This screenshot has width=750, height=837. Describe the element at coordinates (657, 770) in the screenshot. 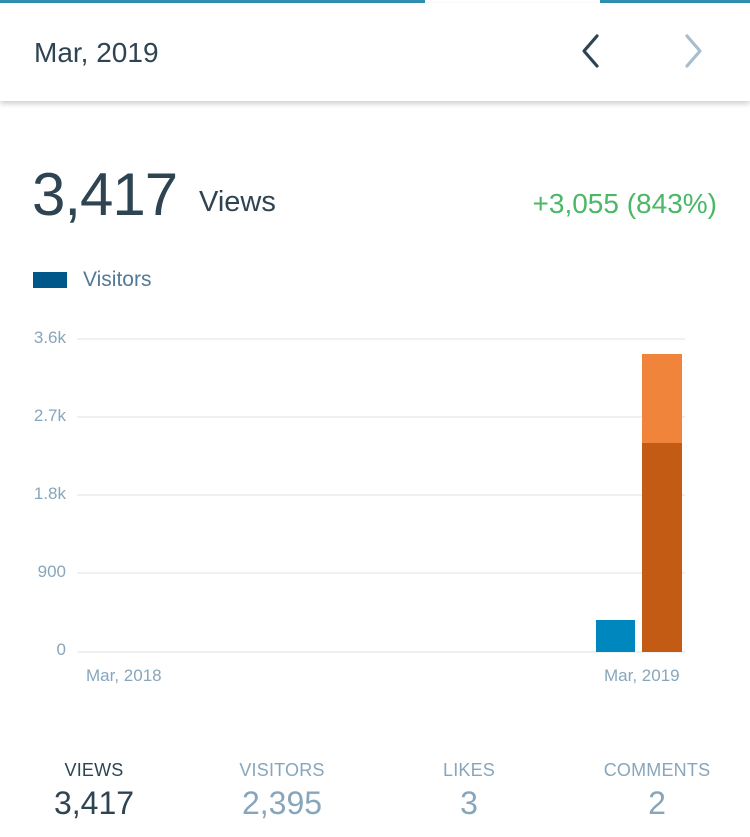

I see `stat-label: COMMENTS` at that location.